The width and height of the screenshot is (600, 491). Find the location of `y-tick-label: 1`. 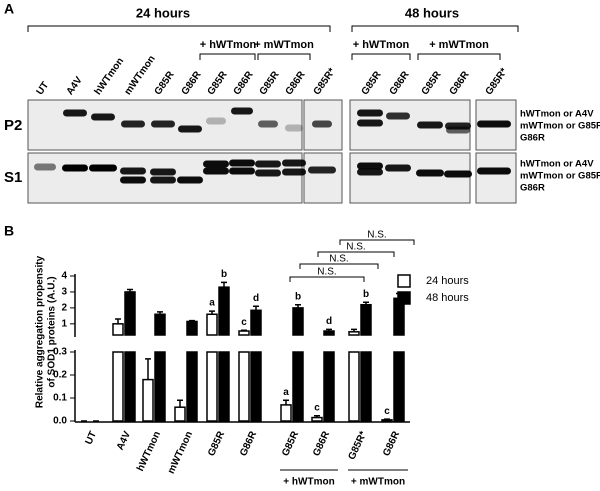

y-tick-label: 1 is located at coordinates (64, 323).